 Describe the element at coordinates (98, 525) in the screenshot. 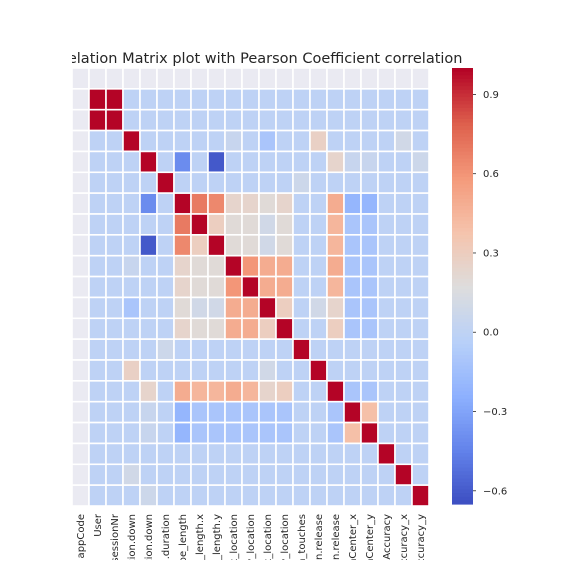

I see `column-label: User` at that location.